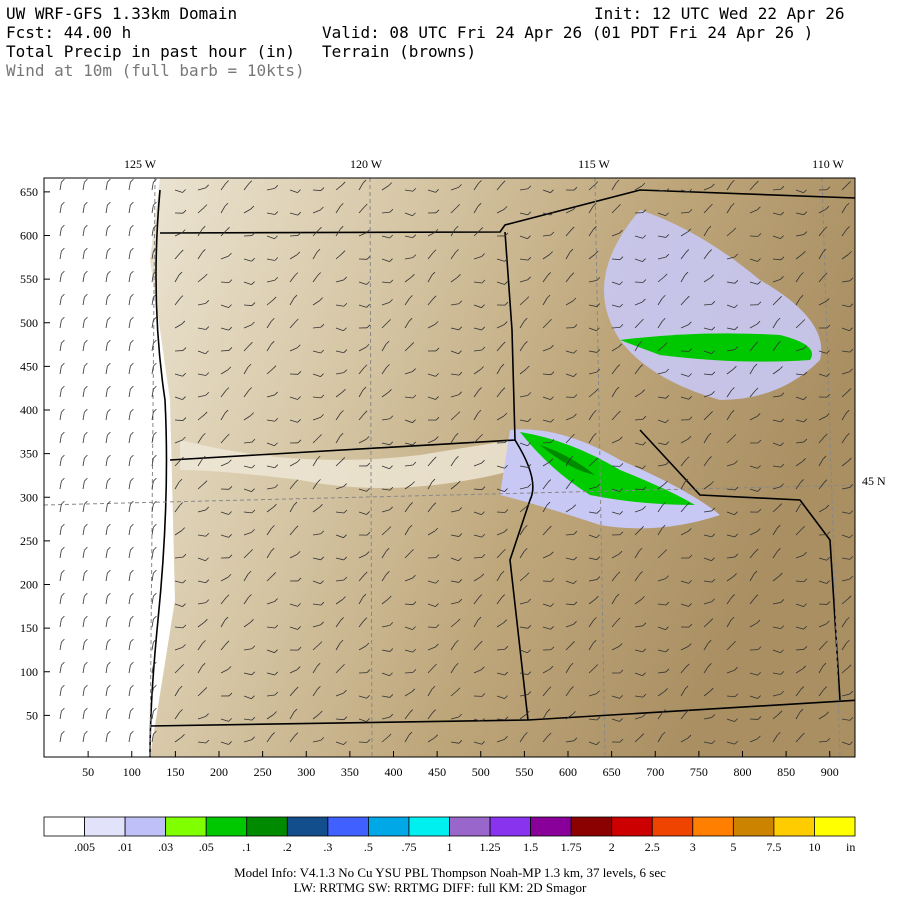  Describe the element at coordinates (29, 454) in the screenshot. I see `y-tick-label: 350` at that location.